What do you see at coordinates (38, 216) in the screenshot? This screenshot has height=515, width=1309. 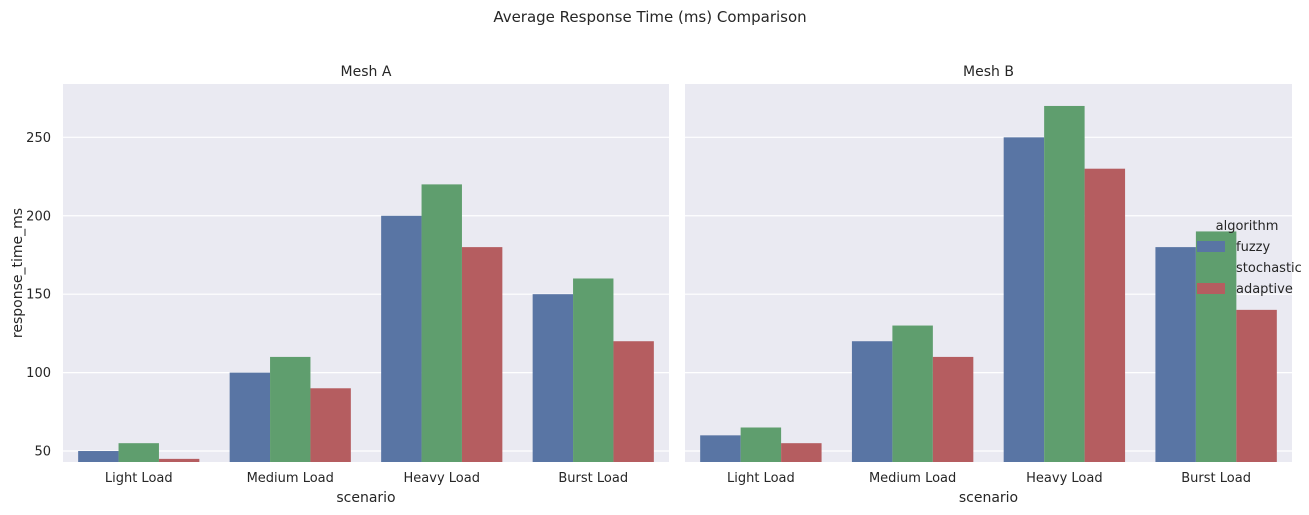 I see `y-tick-label: 200` at bounding box center [38, 216].